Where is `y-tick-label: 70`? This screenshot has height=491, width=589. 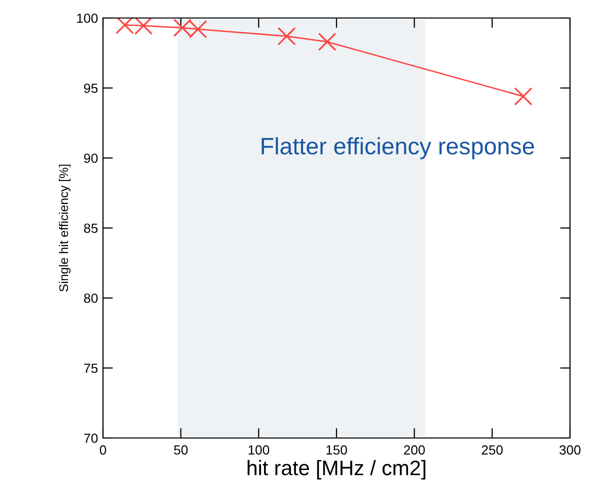 y-tick-label: 70 is located at coordinates (91, 438).